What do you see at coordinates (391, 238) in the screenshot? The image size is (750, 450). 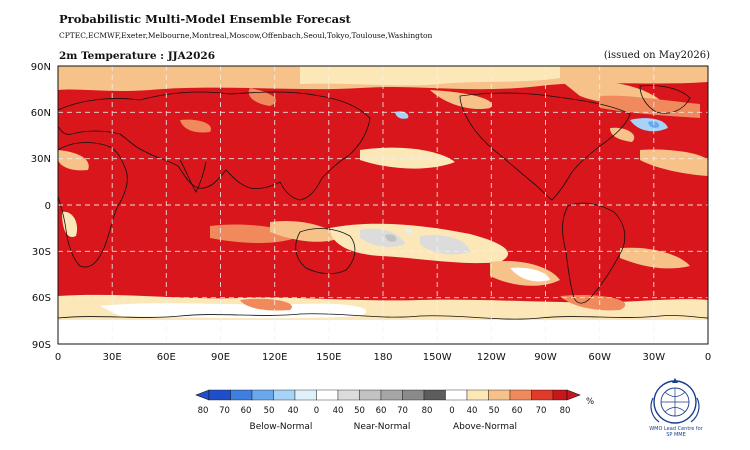 I see `near-normal-core` at bounding box center [391, 238].